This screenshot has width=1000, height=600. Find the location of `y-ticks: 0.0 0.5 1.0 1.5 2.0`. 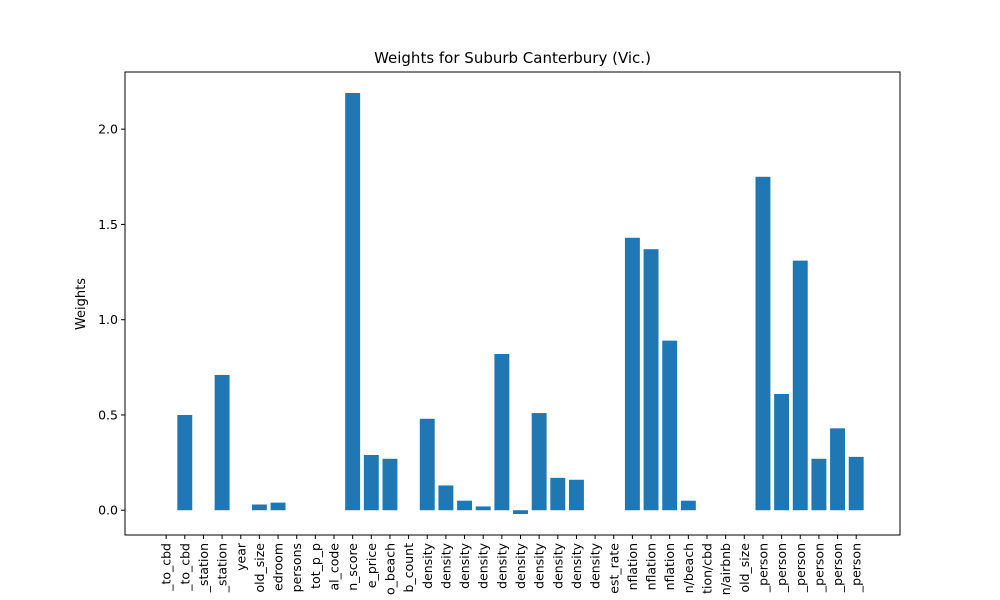

y-ticks: 0.0 0.5 1.0 1.5 2.0 is located at coordinates (111, 320).